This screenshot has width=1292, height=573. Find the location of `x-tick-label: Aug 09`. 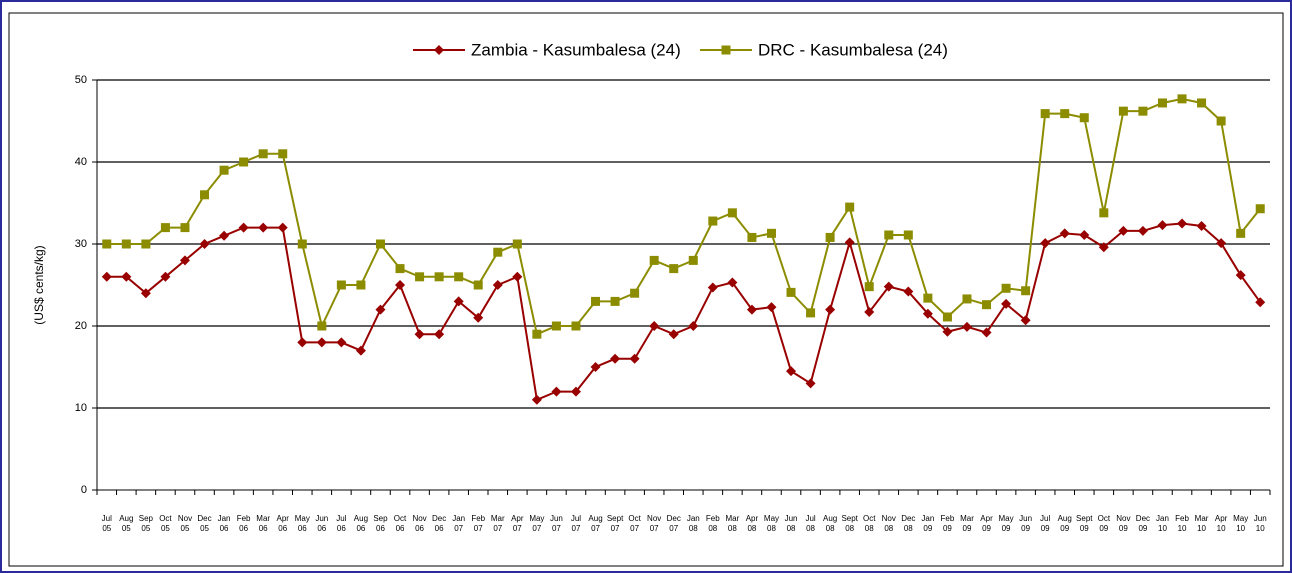

x-tick-label: Aug 09 is located at coordinates (1065, 523).